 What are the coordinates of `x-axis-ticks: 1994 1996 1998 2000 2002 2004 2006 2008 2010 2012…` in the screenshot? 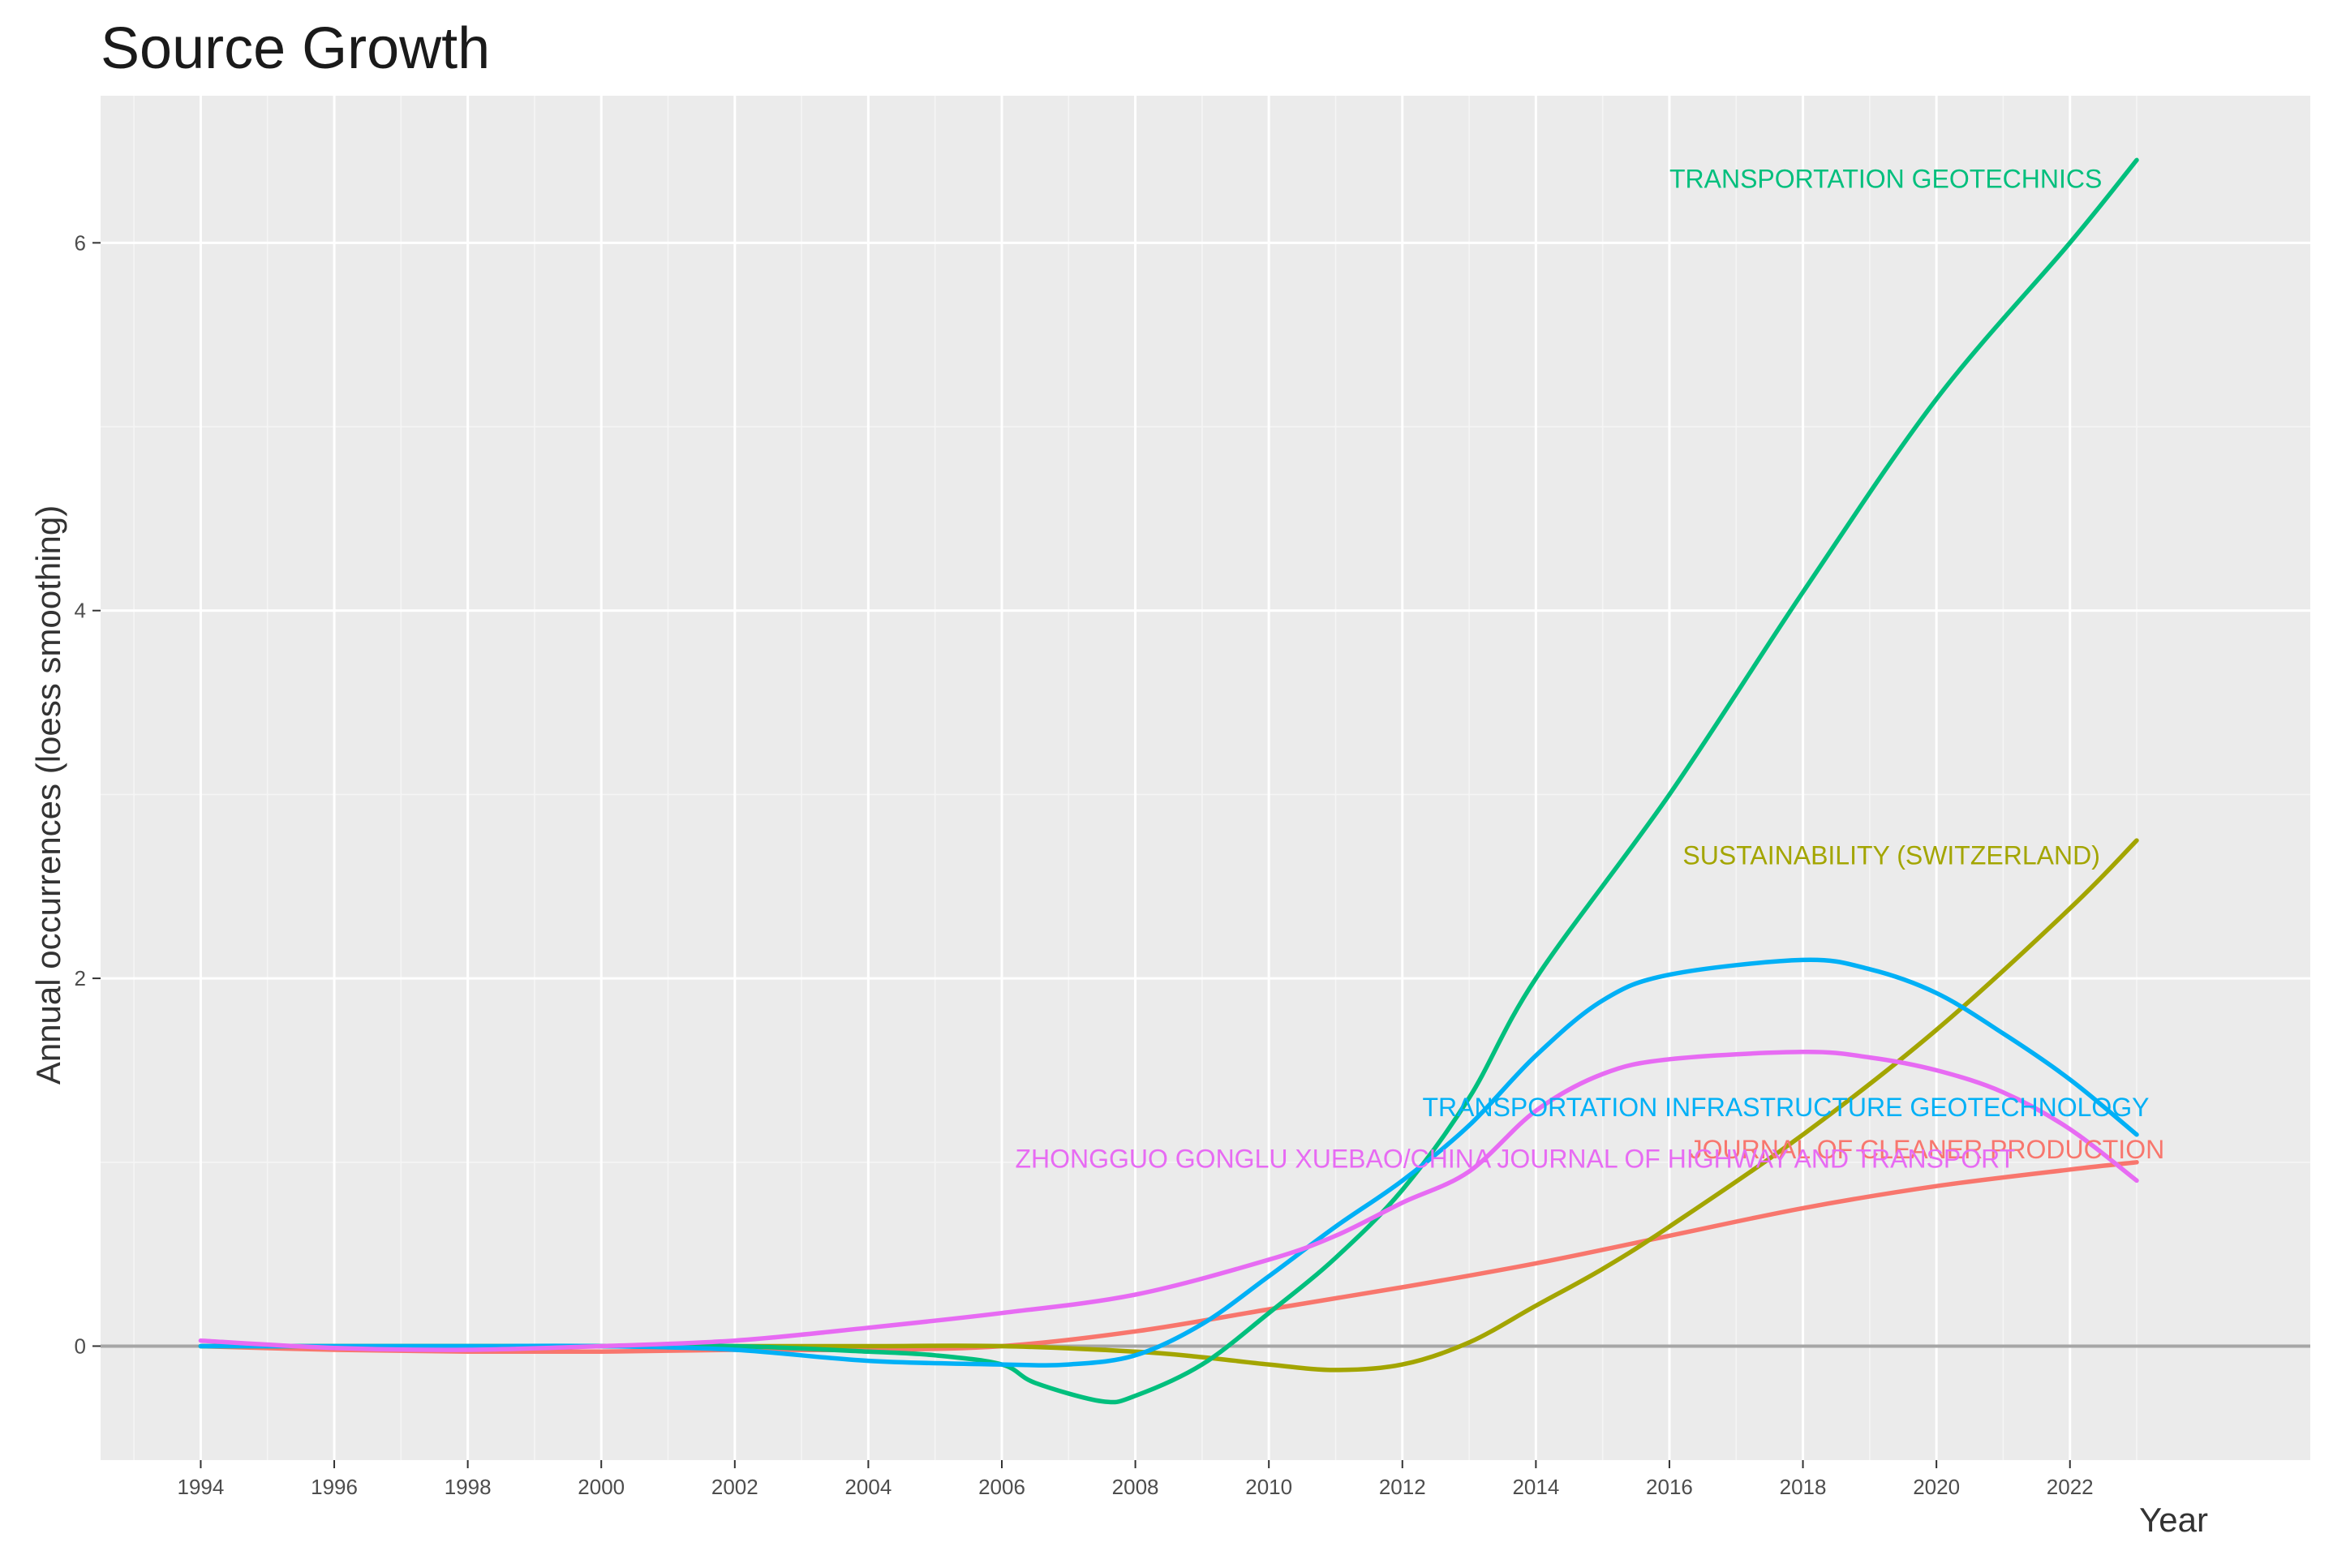 It's located at (1136, 1479).